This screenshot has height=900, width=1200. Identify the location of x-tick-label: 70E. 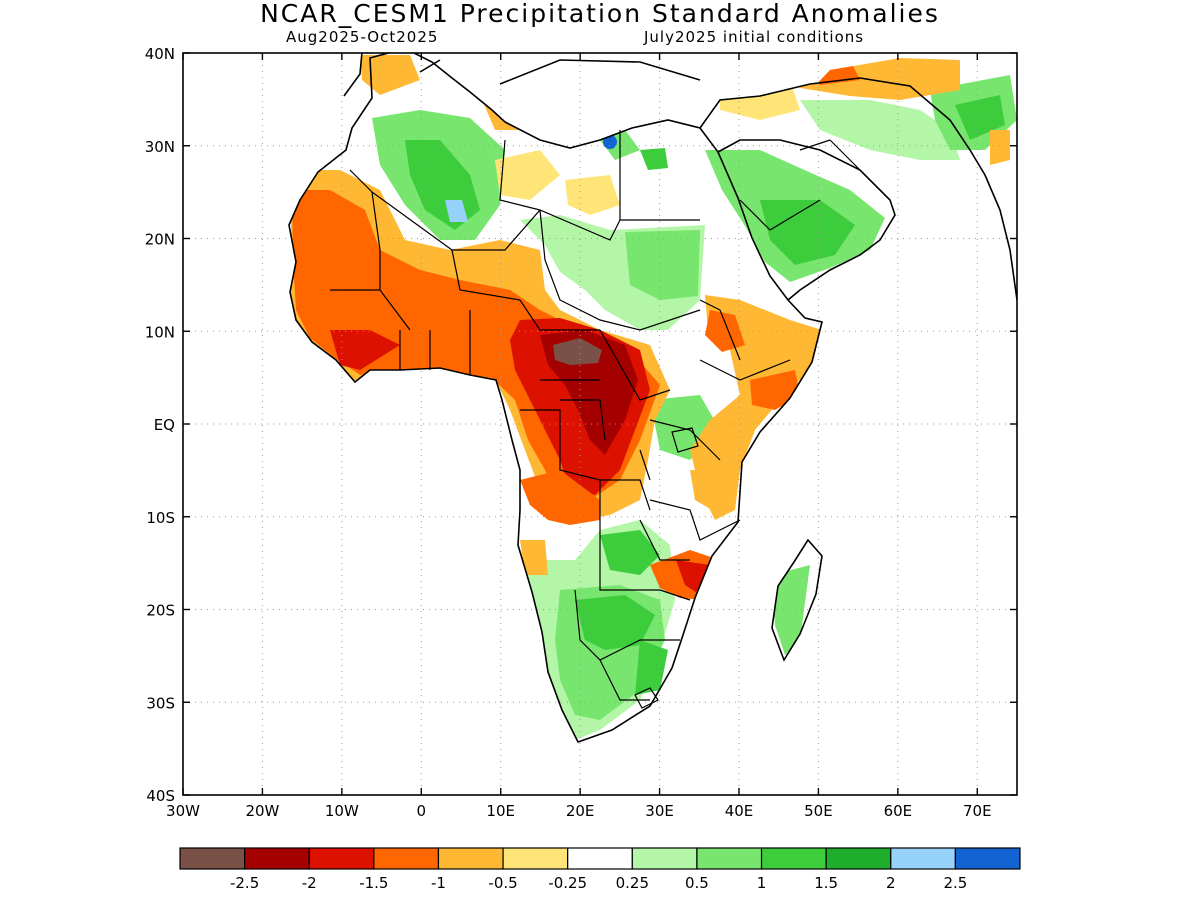
(977, 811).